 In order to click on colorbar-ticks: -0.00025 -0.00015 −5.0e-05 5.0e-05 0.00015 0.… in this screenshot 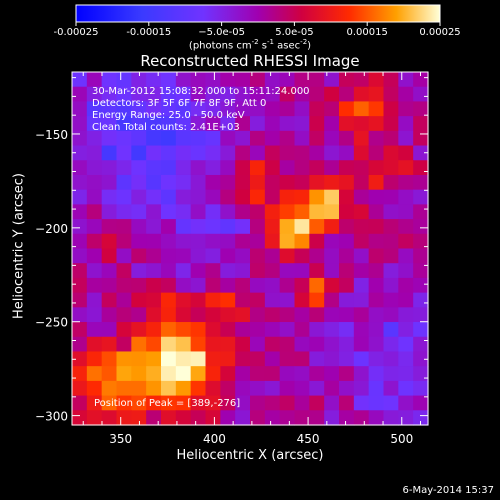, I will do `click(257, 30)`.